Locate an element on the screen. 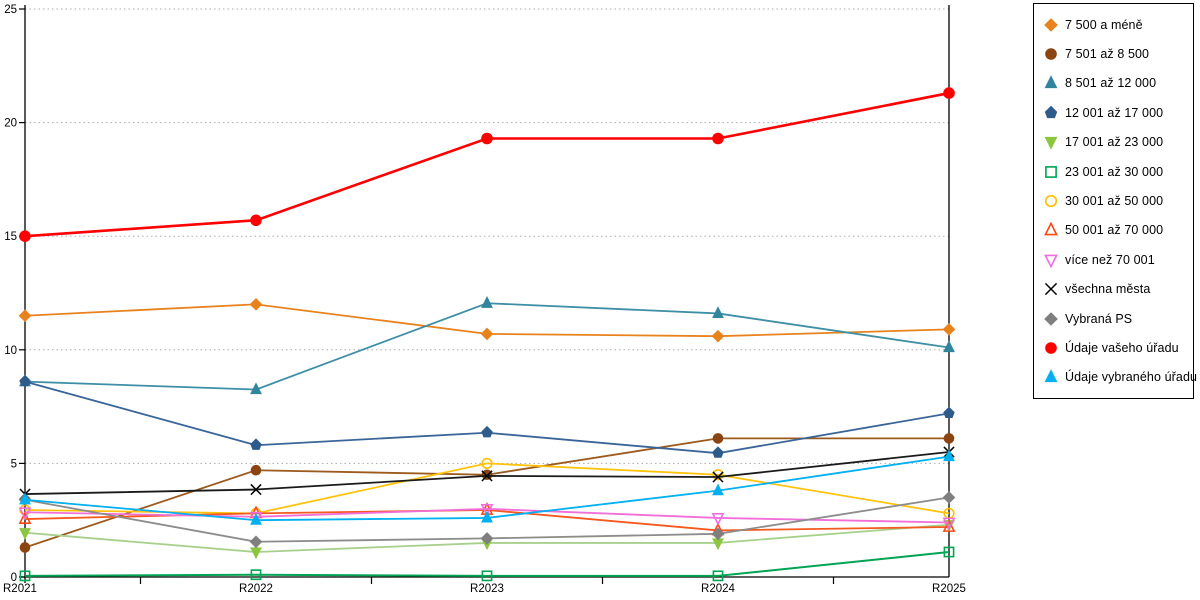  triangle-up-icon is located at coordinates (1051, 376).